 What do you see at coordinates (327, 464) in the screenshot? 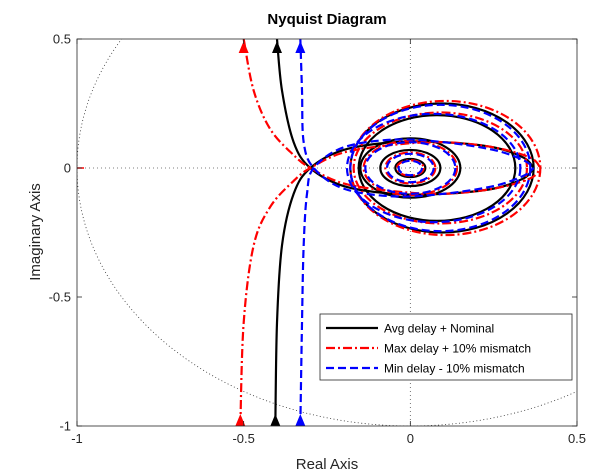
I see `x-axis-label: Real Axis` at bounding box center [327, 464].